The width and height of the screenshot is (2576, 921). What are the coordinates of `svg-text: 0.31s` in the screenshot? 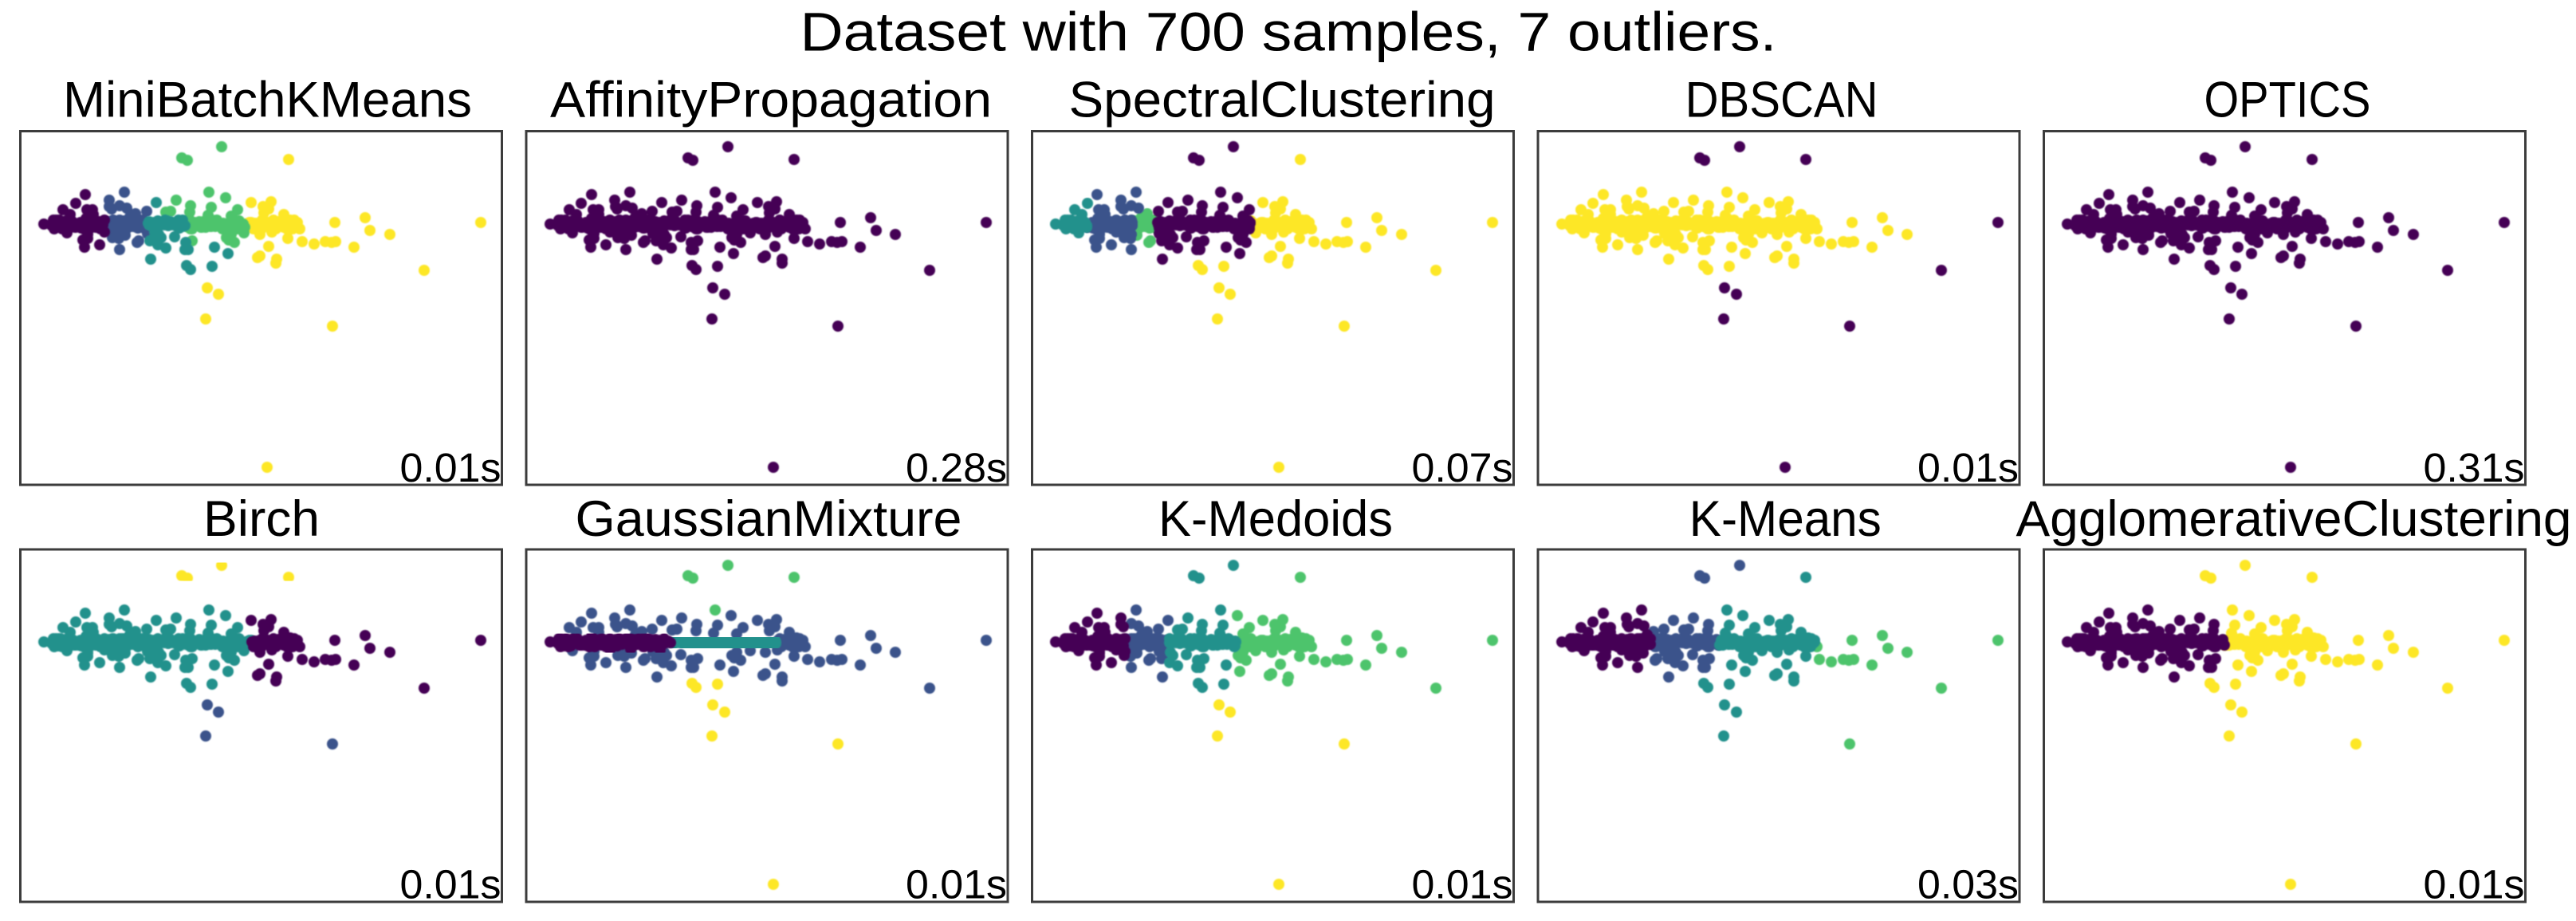 It's located at (2474, 467).